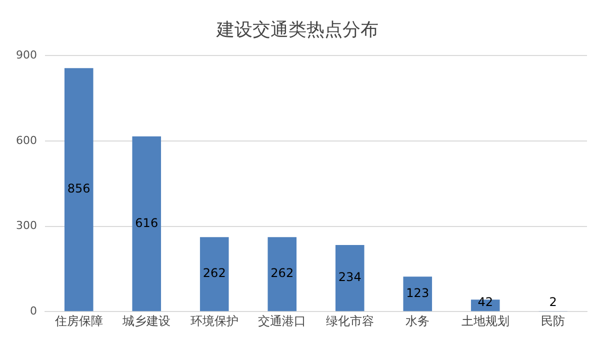 This screenshot has height=340, width=605. I want to click on chart-title: 建设交通类热点分布, so click(297, 29).